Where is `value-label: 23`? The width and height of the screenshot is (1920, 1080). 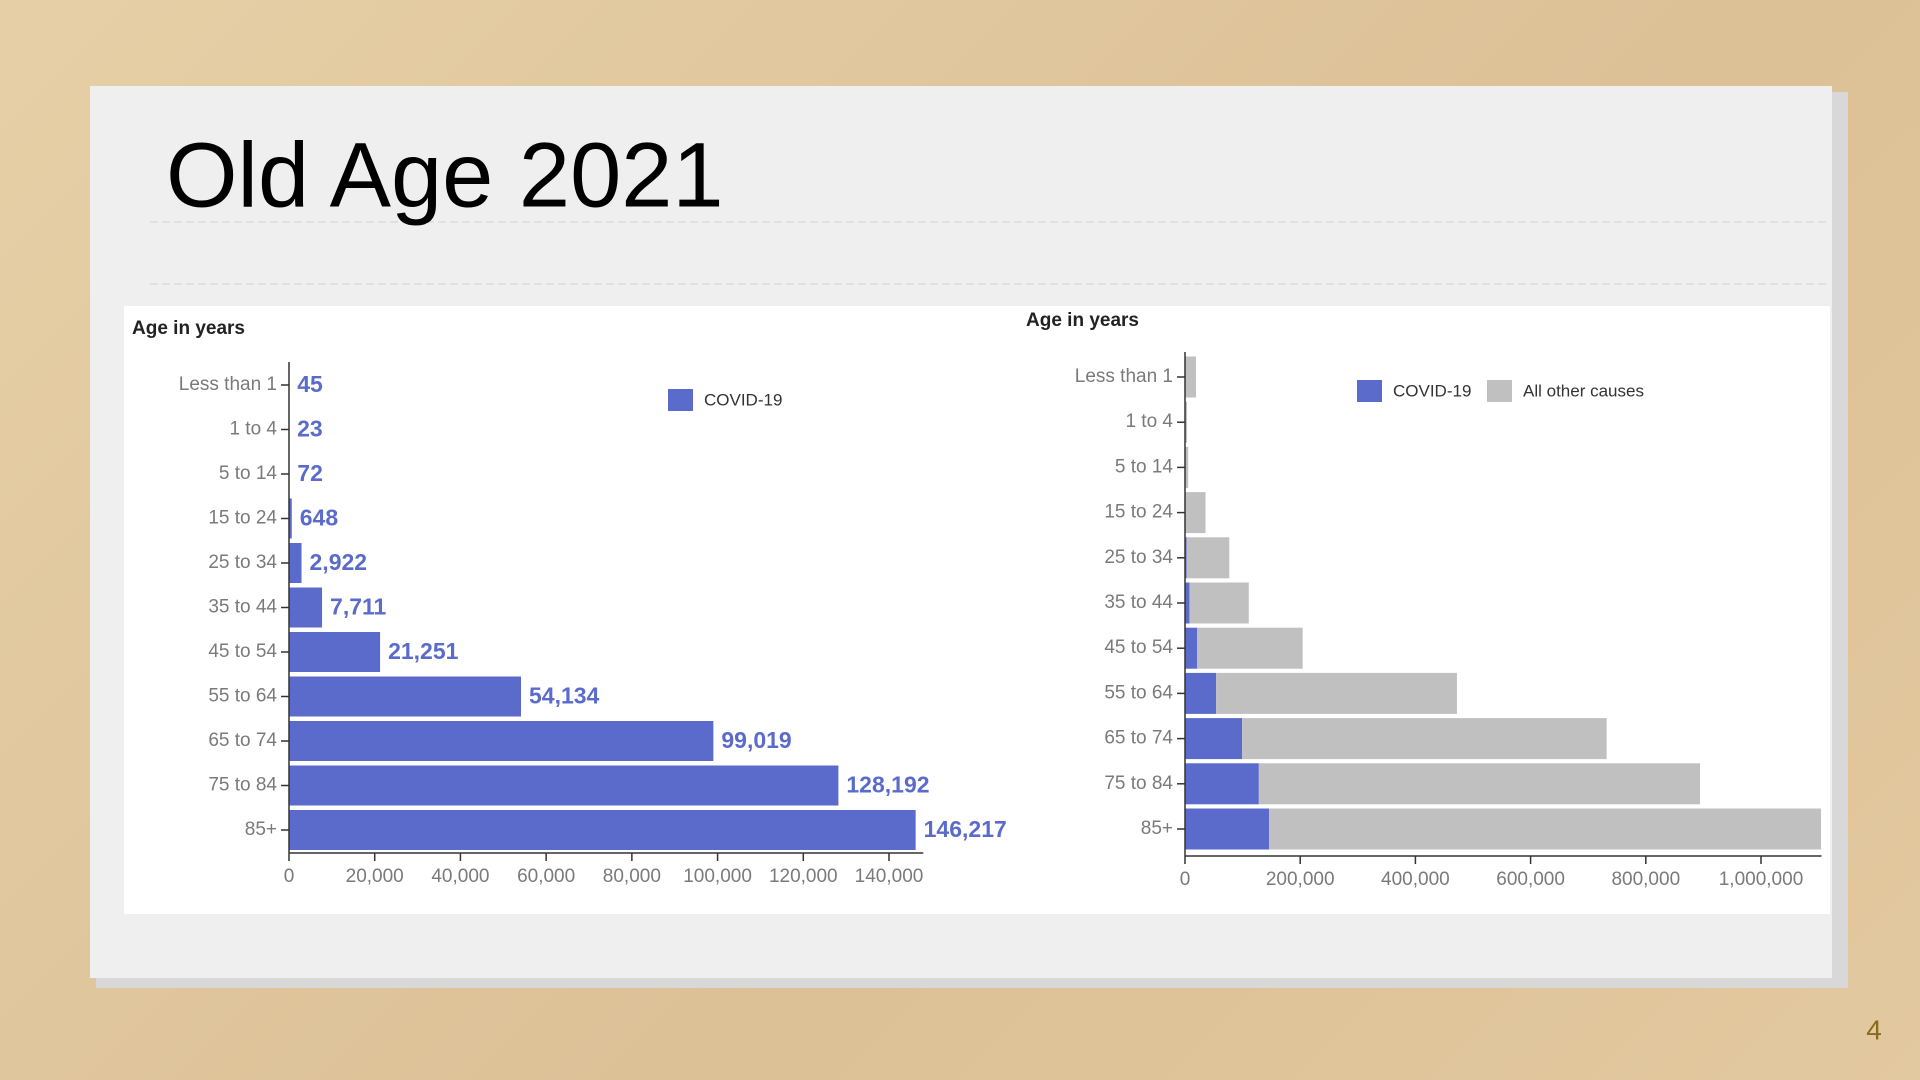 value-label: 23 is located at coordinates (310, 429).